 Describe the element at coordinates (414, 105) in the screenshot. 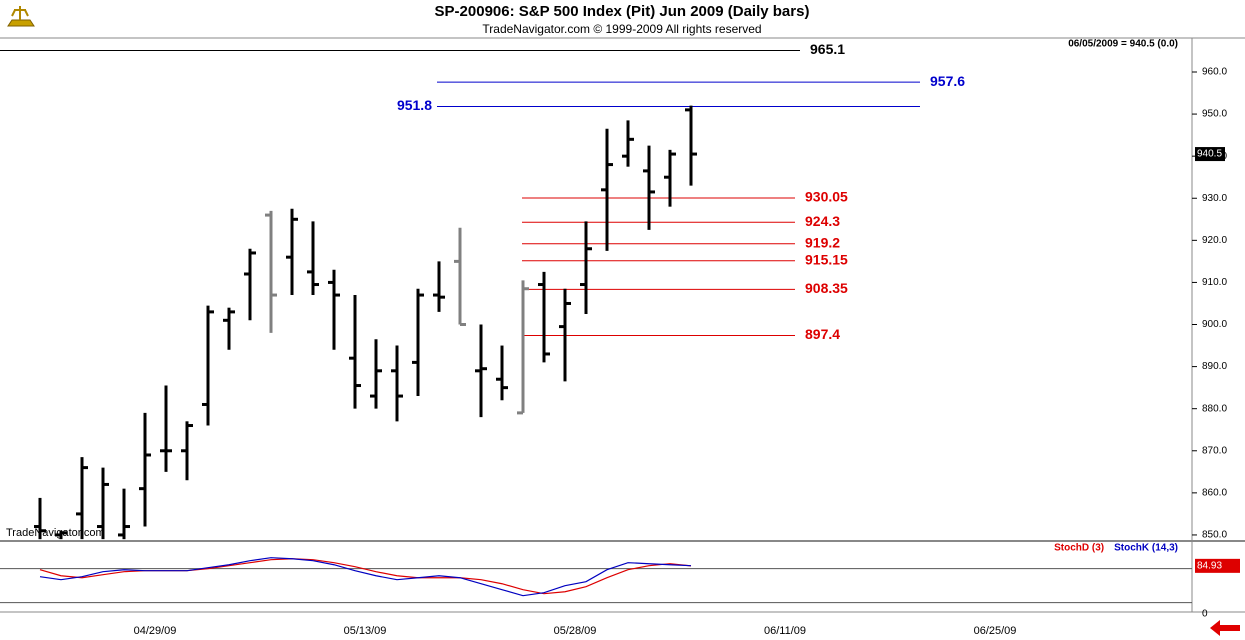

I see `level-label: 951.8` at that location.